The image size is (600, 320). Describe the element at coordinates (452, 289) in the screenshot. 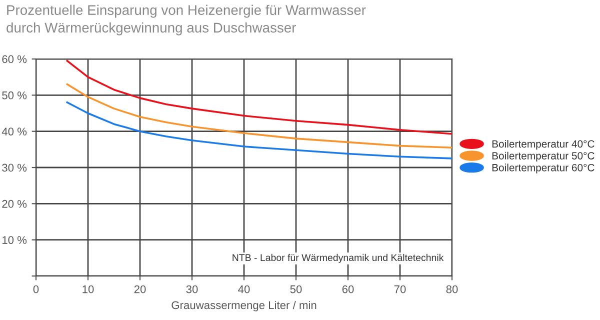

I see `x-tick-label: 80` at that location.